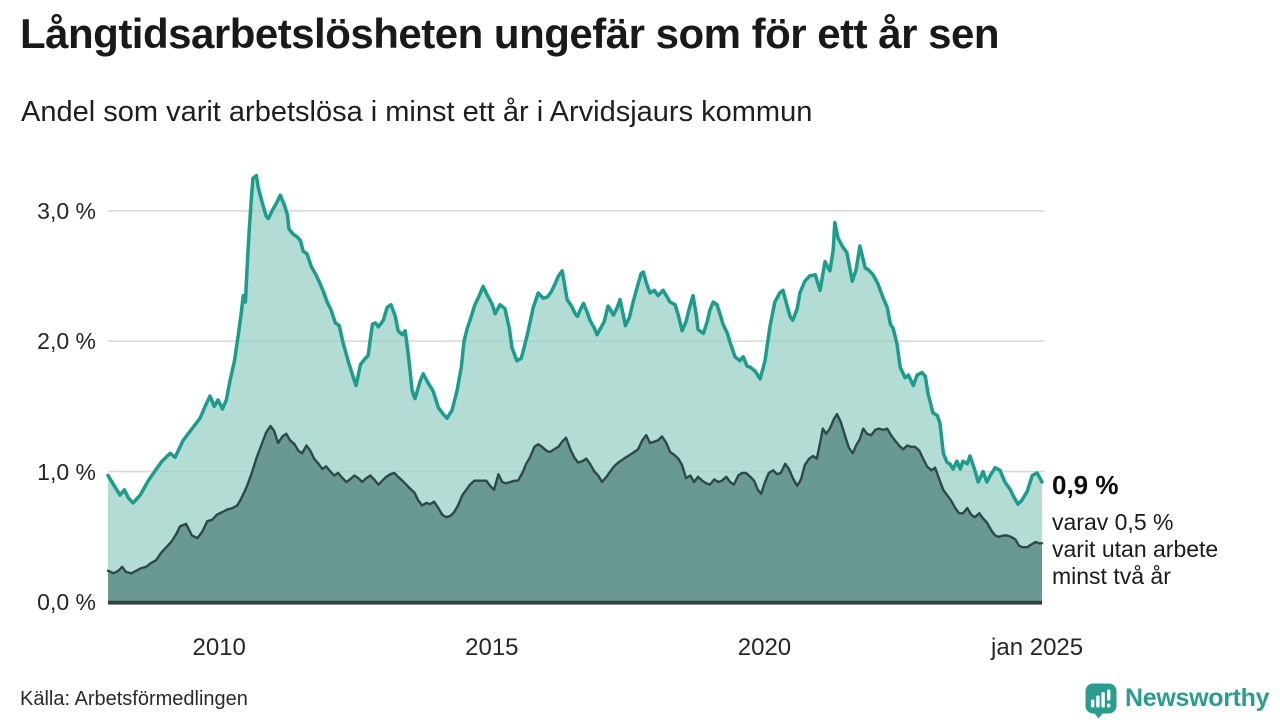 This screenshot has height=720, width=1280. Describe the element at coordinates (66, 341) in the screenshot. I see `y-tick-label: 2,0 %` at that location.